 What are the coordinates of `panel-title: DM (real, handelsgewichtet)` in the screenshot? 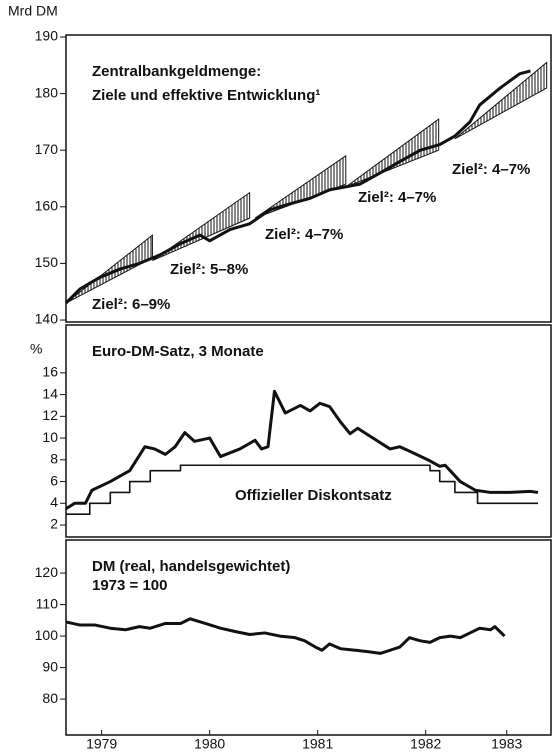 It's located at (191, 566).